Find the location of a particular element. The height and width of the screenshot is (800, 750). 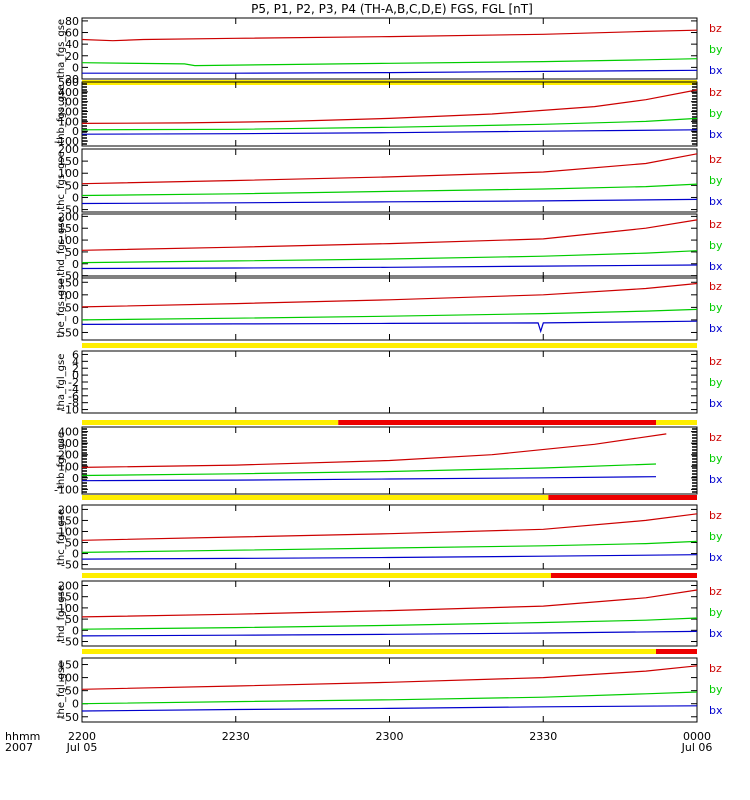

y-tick-label: 80 is located at coordinates (72, 21).